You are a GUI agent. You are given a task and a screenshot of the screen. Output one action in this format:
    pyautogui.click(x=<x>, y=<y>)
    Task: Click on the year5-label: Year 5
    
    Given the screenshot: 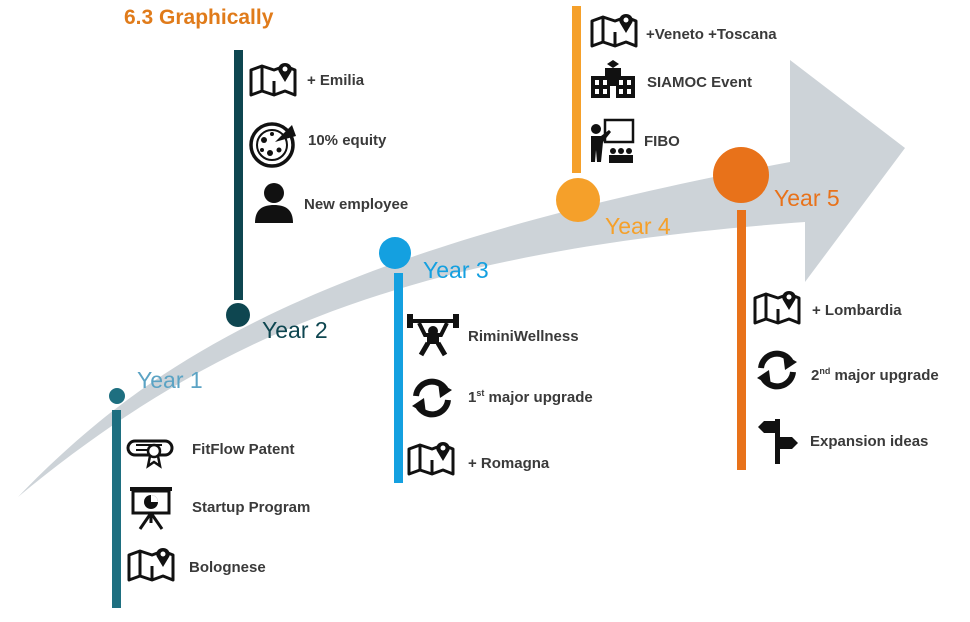 What is the action you would take?
    pyautogui.click(x=807, y=198)
    